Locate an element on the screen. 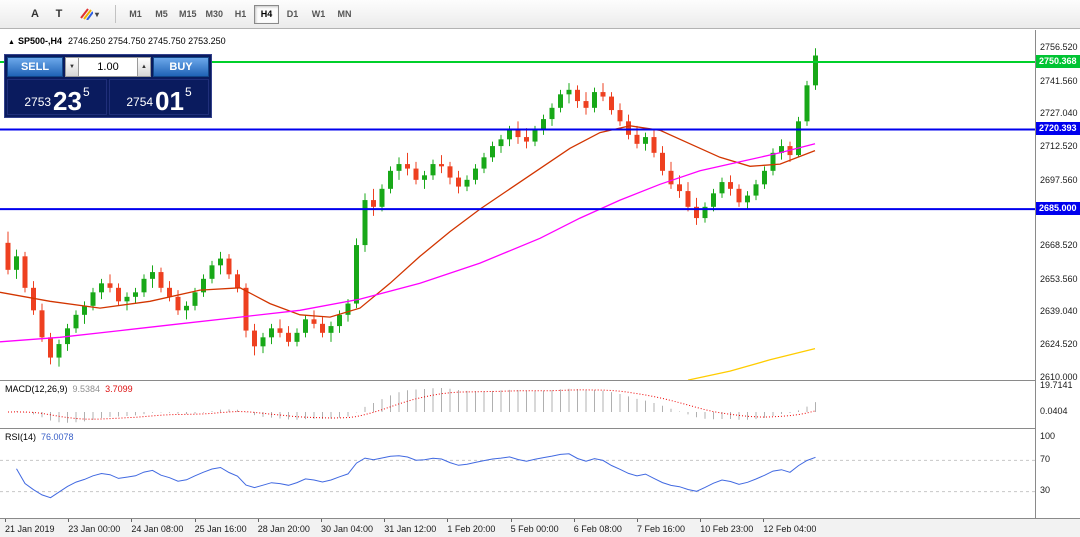 Image resolution: width=1080 pixels, height=537 pixels. time-axis-label: 24 Jan 08:00 is located at coordinates (157, 529).